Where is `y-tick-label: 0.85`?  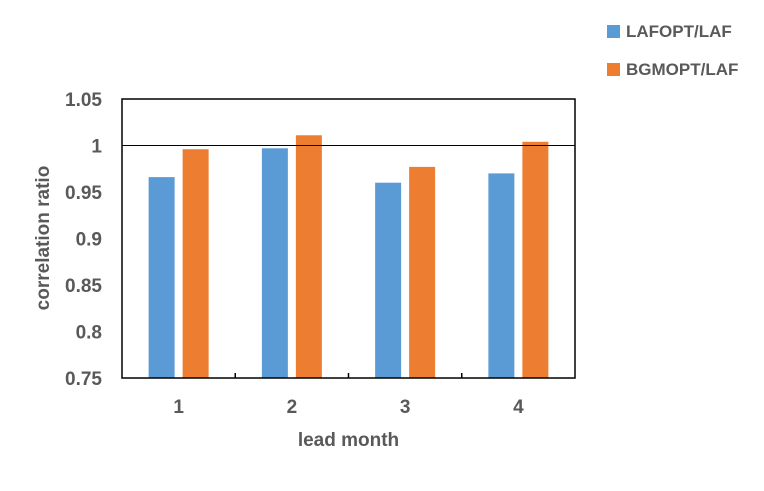 y-tick-label: 0.85 is located at coordinates (83, 286).